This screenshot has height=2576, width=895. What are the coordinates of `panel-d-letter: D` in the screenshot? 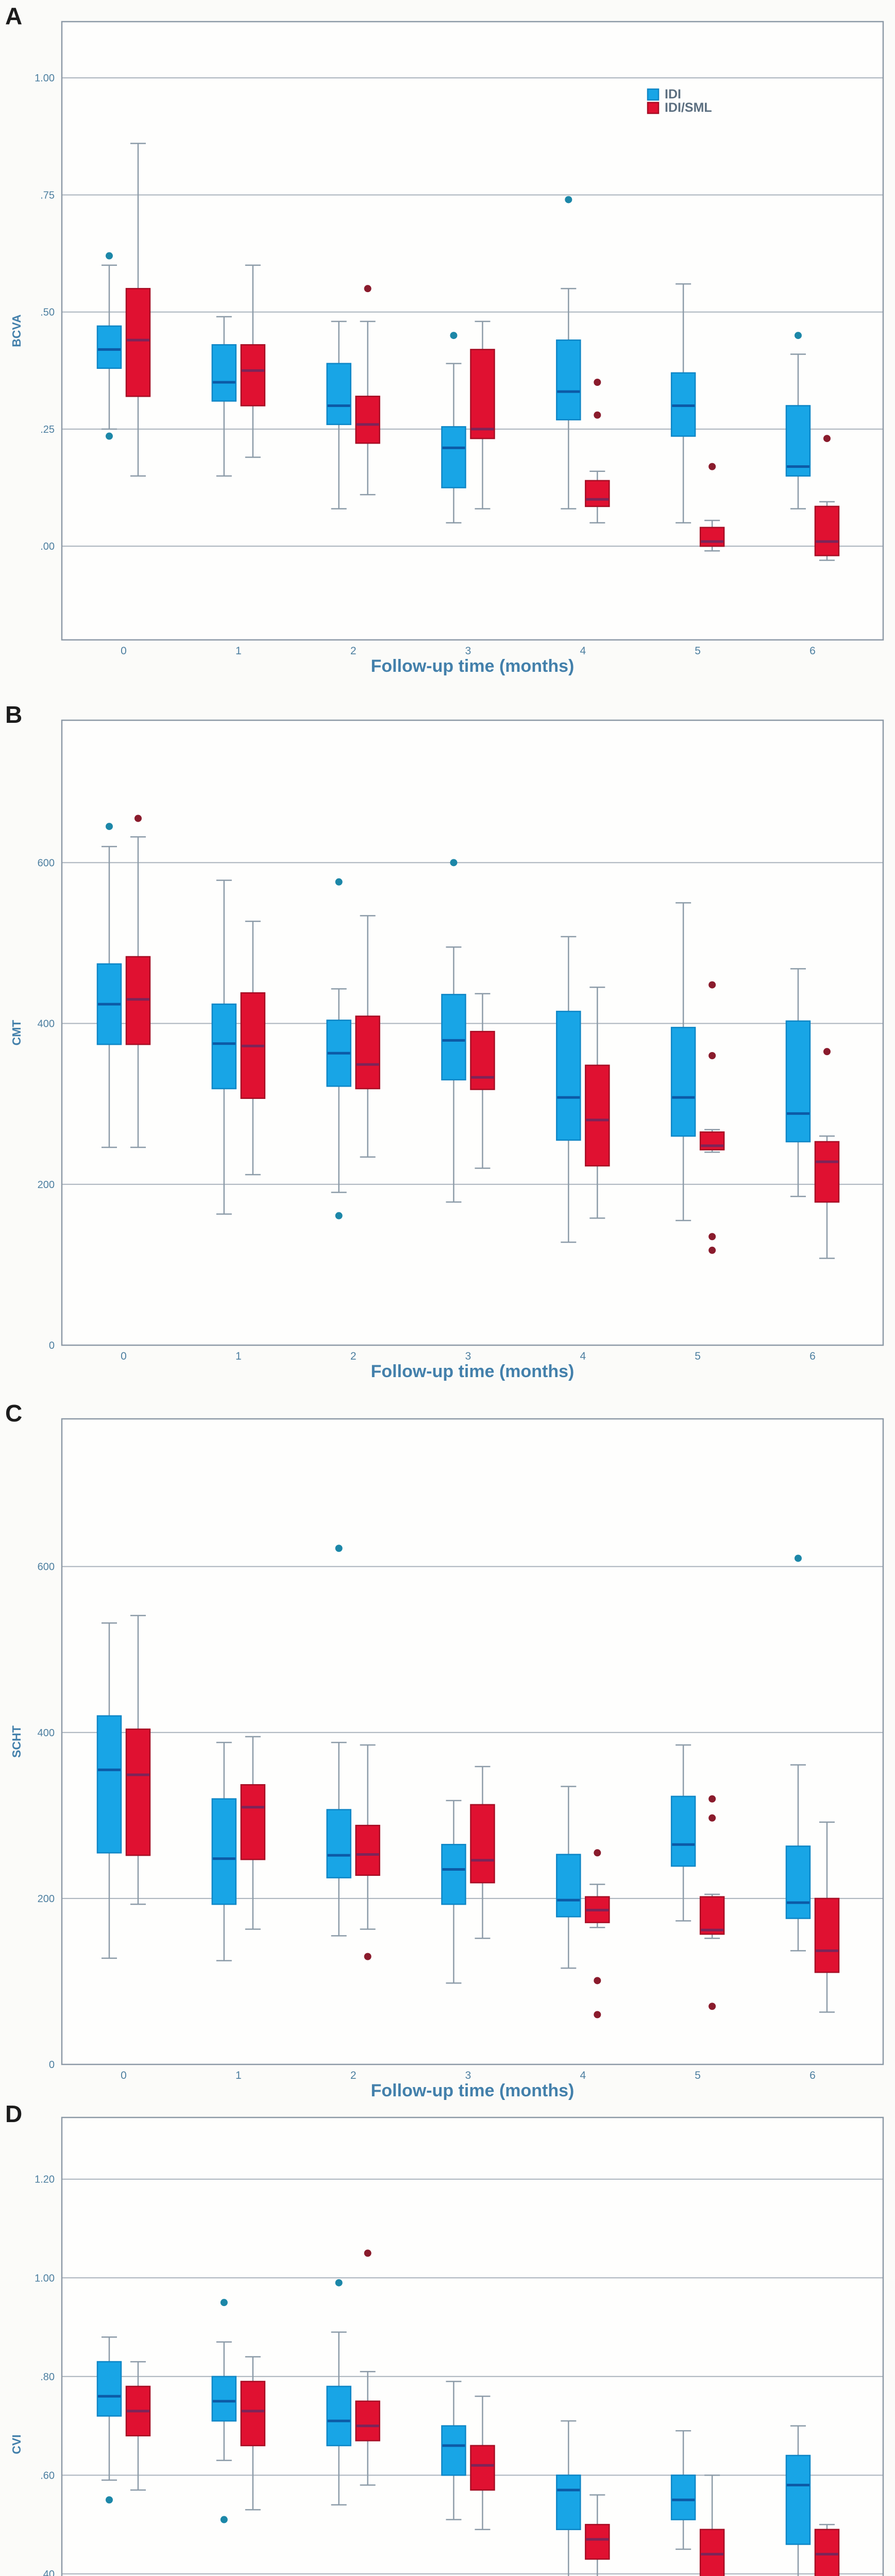 It's located at (14, 2113).